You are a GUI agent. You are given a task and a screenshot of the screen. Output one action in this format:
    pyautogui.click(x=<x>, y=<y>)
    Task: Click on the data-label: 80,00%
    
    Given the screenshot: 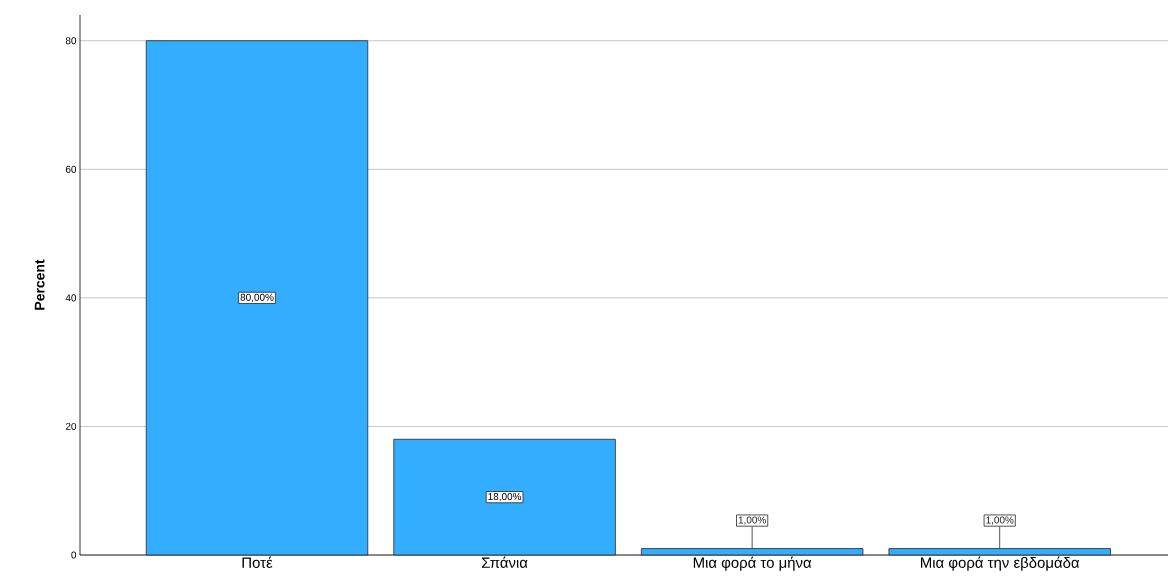 What is the action you would take?
    pyautogui.click(x=257, y=297)
    